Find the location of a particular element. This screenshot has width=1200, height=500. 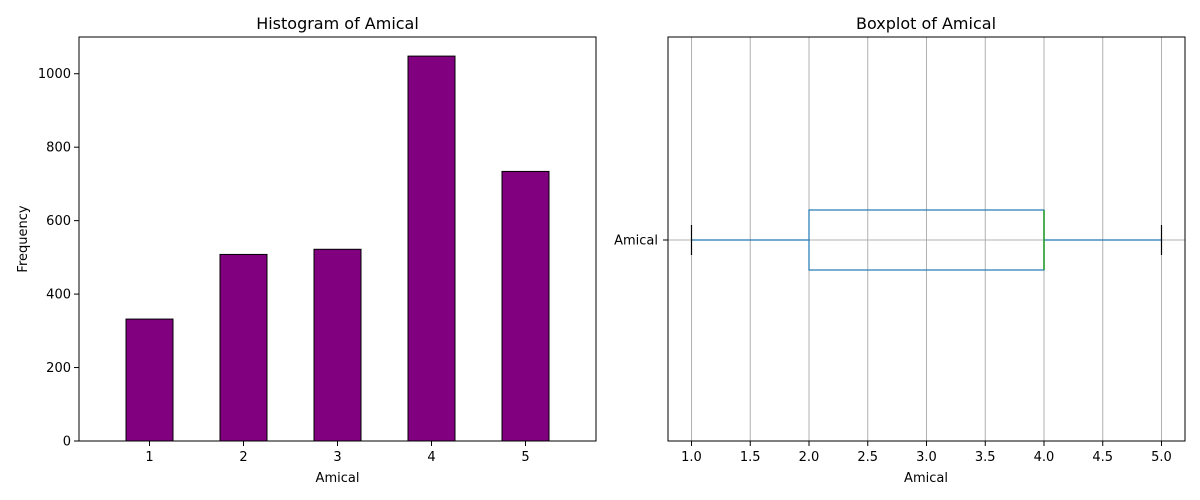

boxplot-x-ticks: 1.0 1.5 2.0 2.5 3.0 3.5 4.0 4.5 5.0 is located at coordinates (926, 453).